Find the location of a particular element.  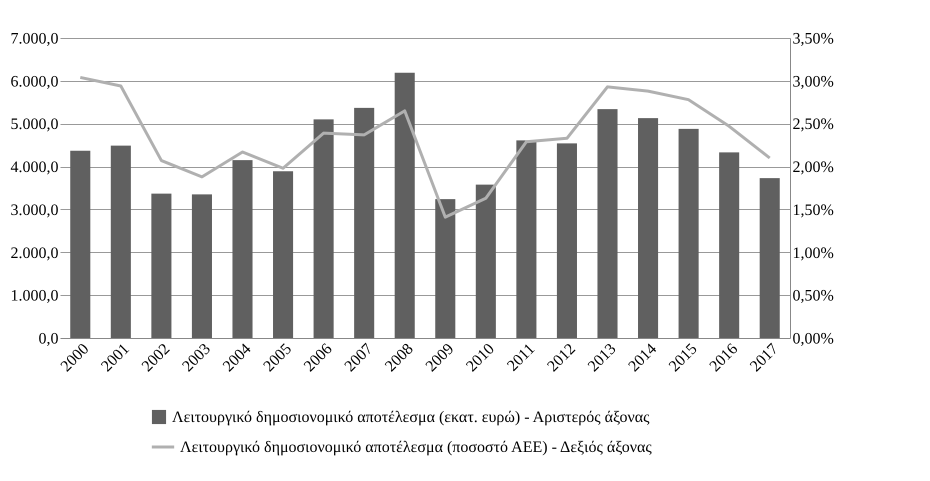

y2-tick-label: 0,50% is located at coordinates (813, 296).